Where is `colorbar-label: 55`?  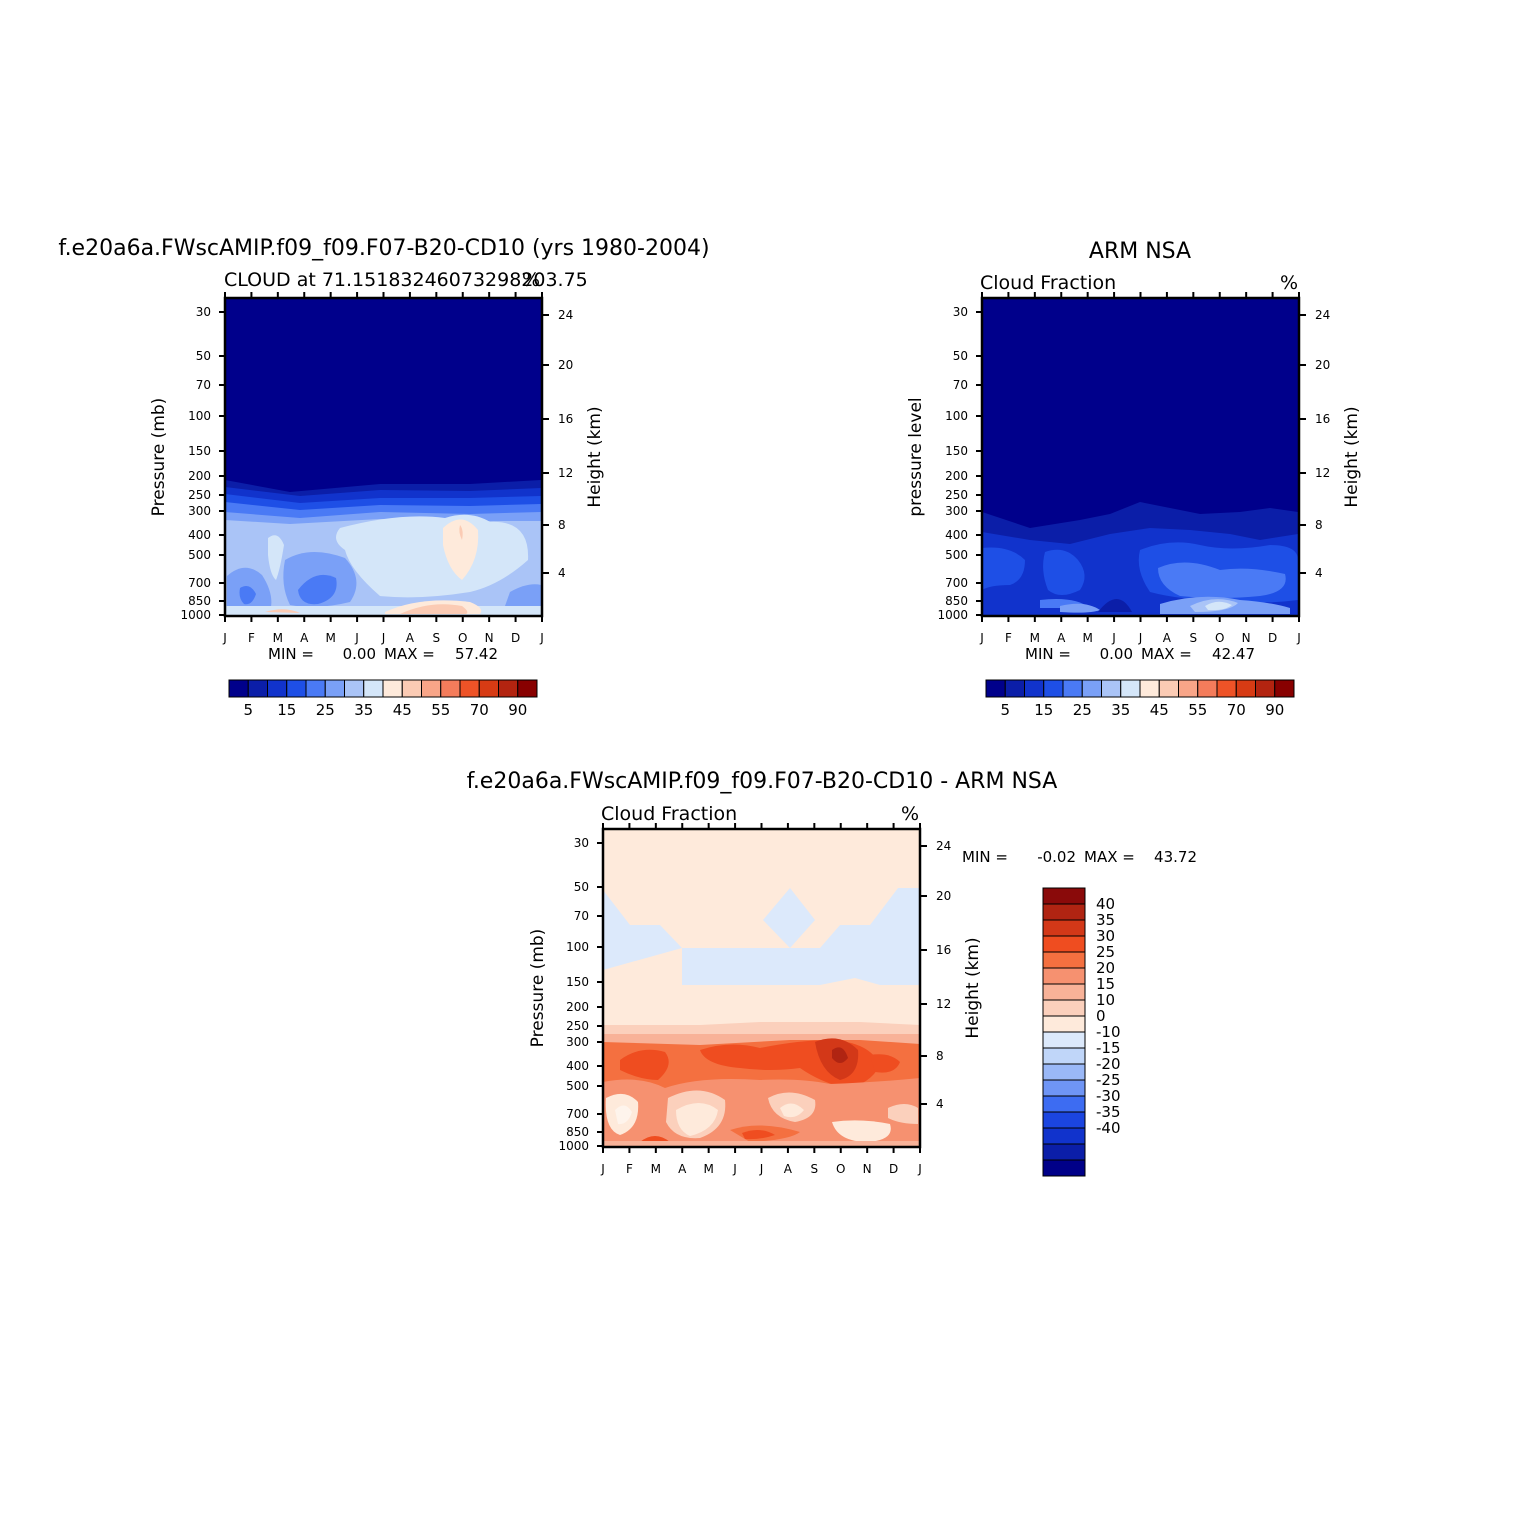 colorbar-label: 55 is located at coordinates (1197, 710).